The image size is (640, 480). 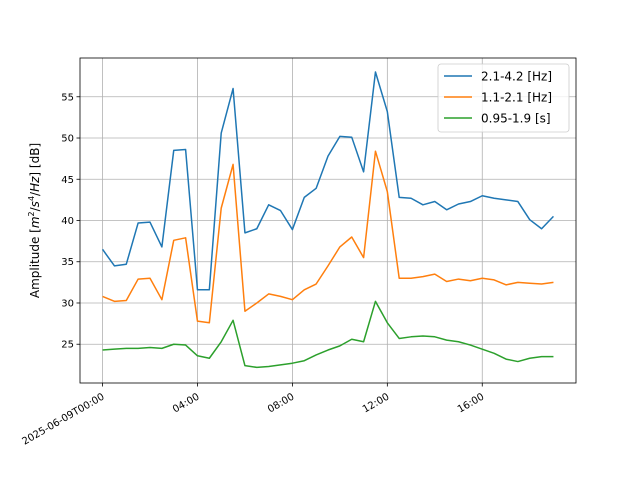 I want to click on ylabel-s: s, so click(x=35, y=204).